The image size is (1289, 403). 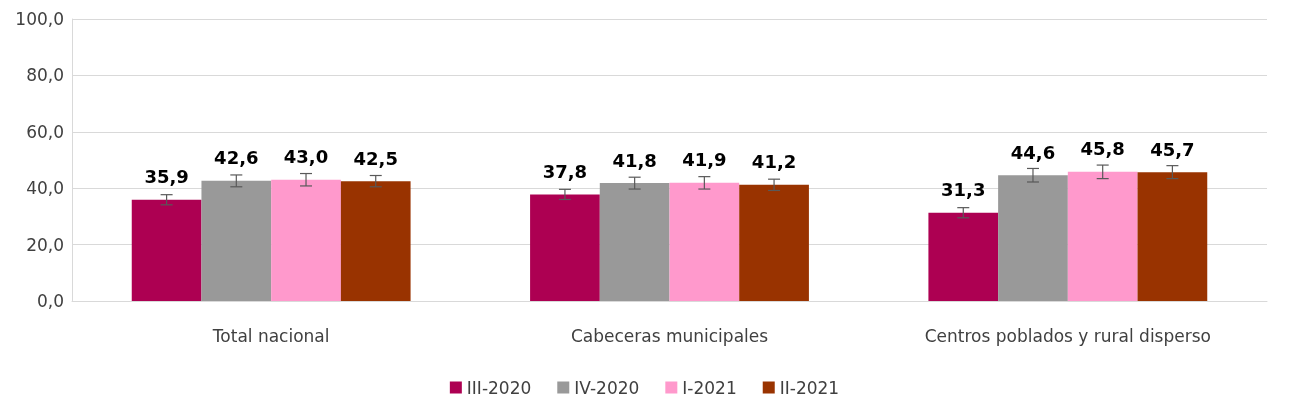 I want to click on data-label: 42,5, so click(x=375, y=158).